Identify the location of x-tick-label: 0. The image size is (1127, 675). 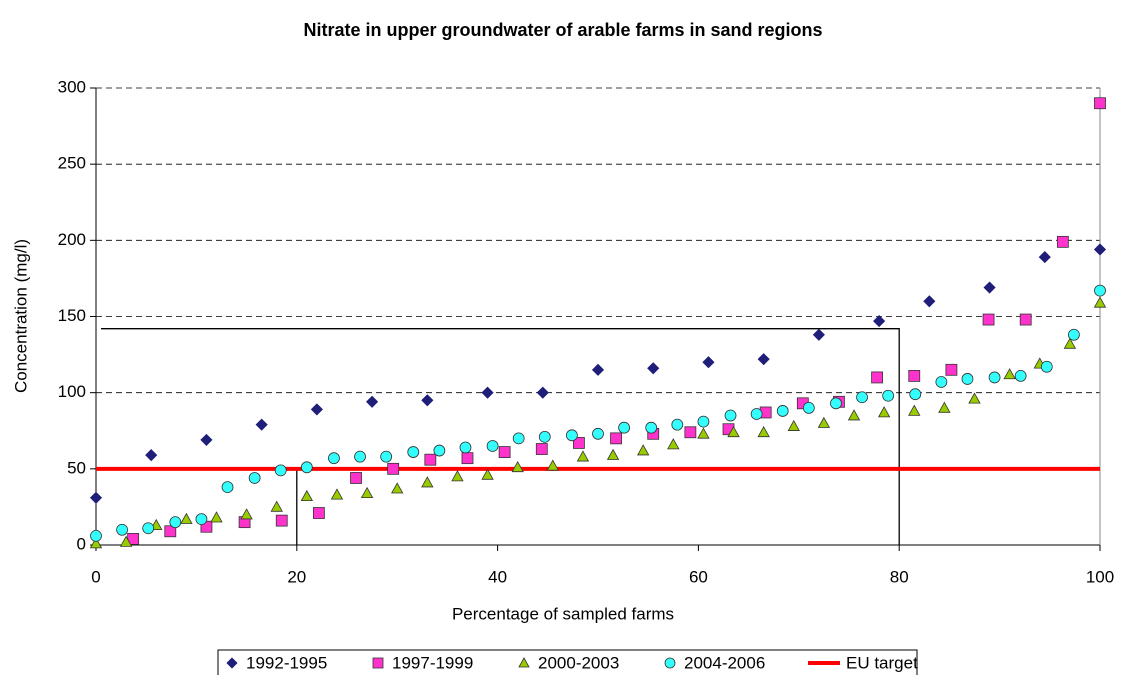
(95, 576).